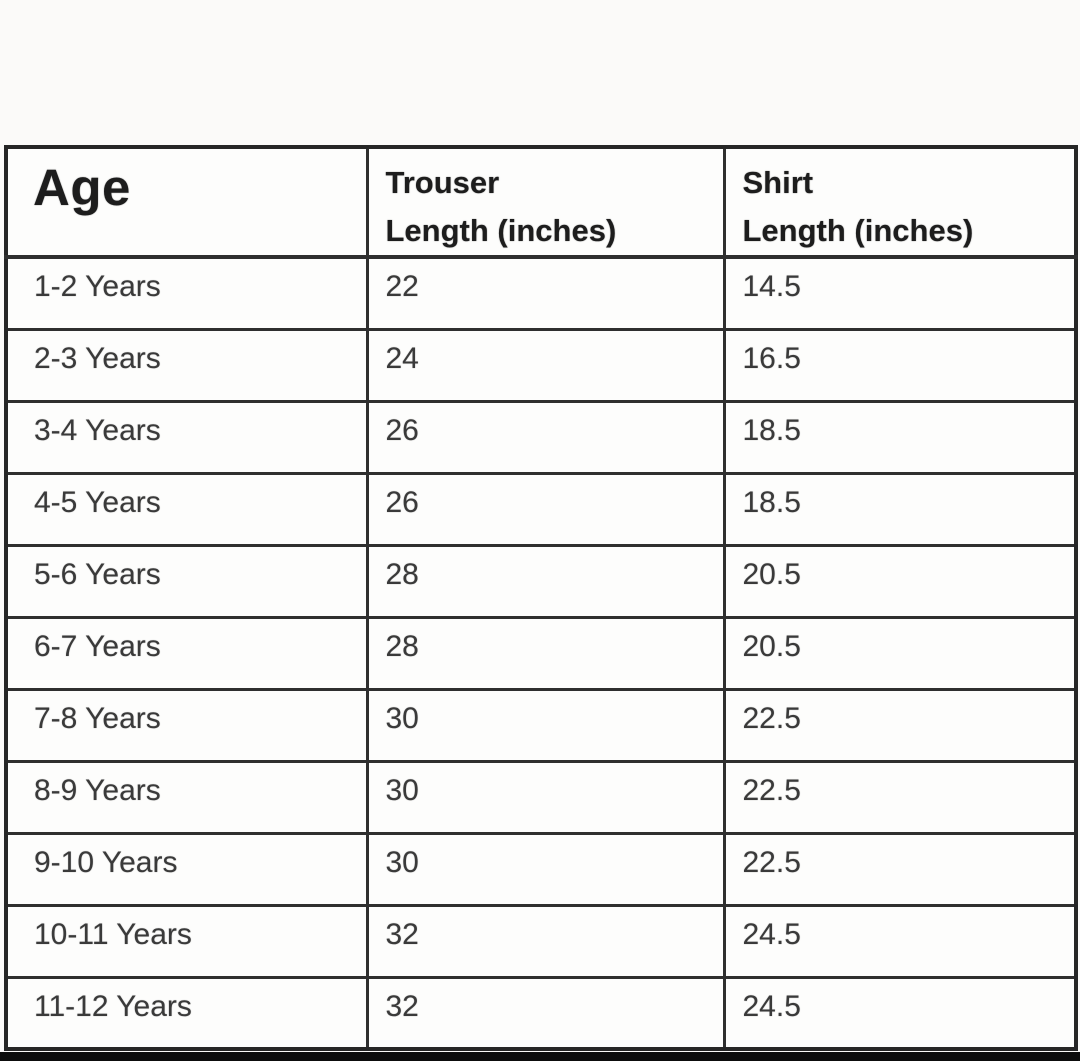 Image resolution: width=1080 pixels, height=1061 pixels. I want to click on shirt-length-cell: 16.5, so click(900, 365).